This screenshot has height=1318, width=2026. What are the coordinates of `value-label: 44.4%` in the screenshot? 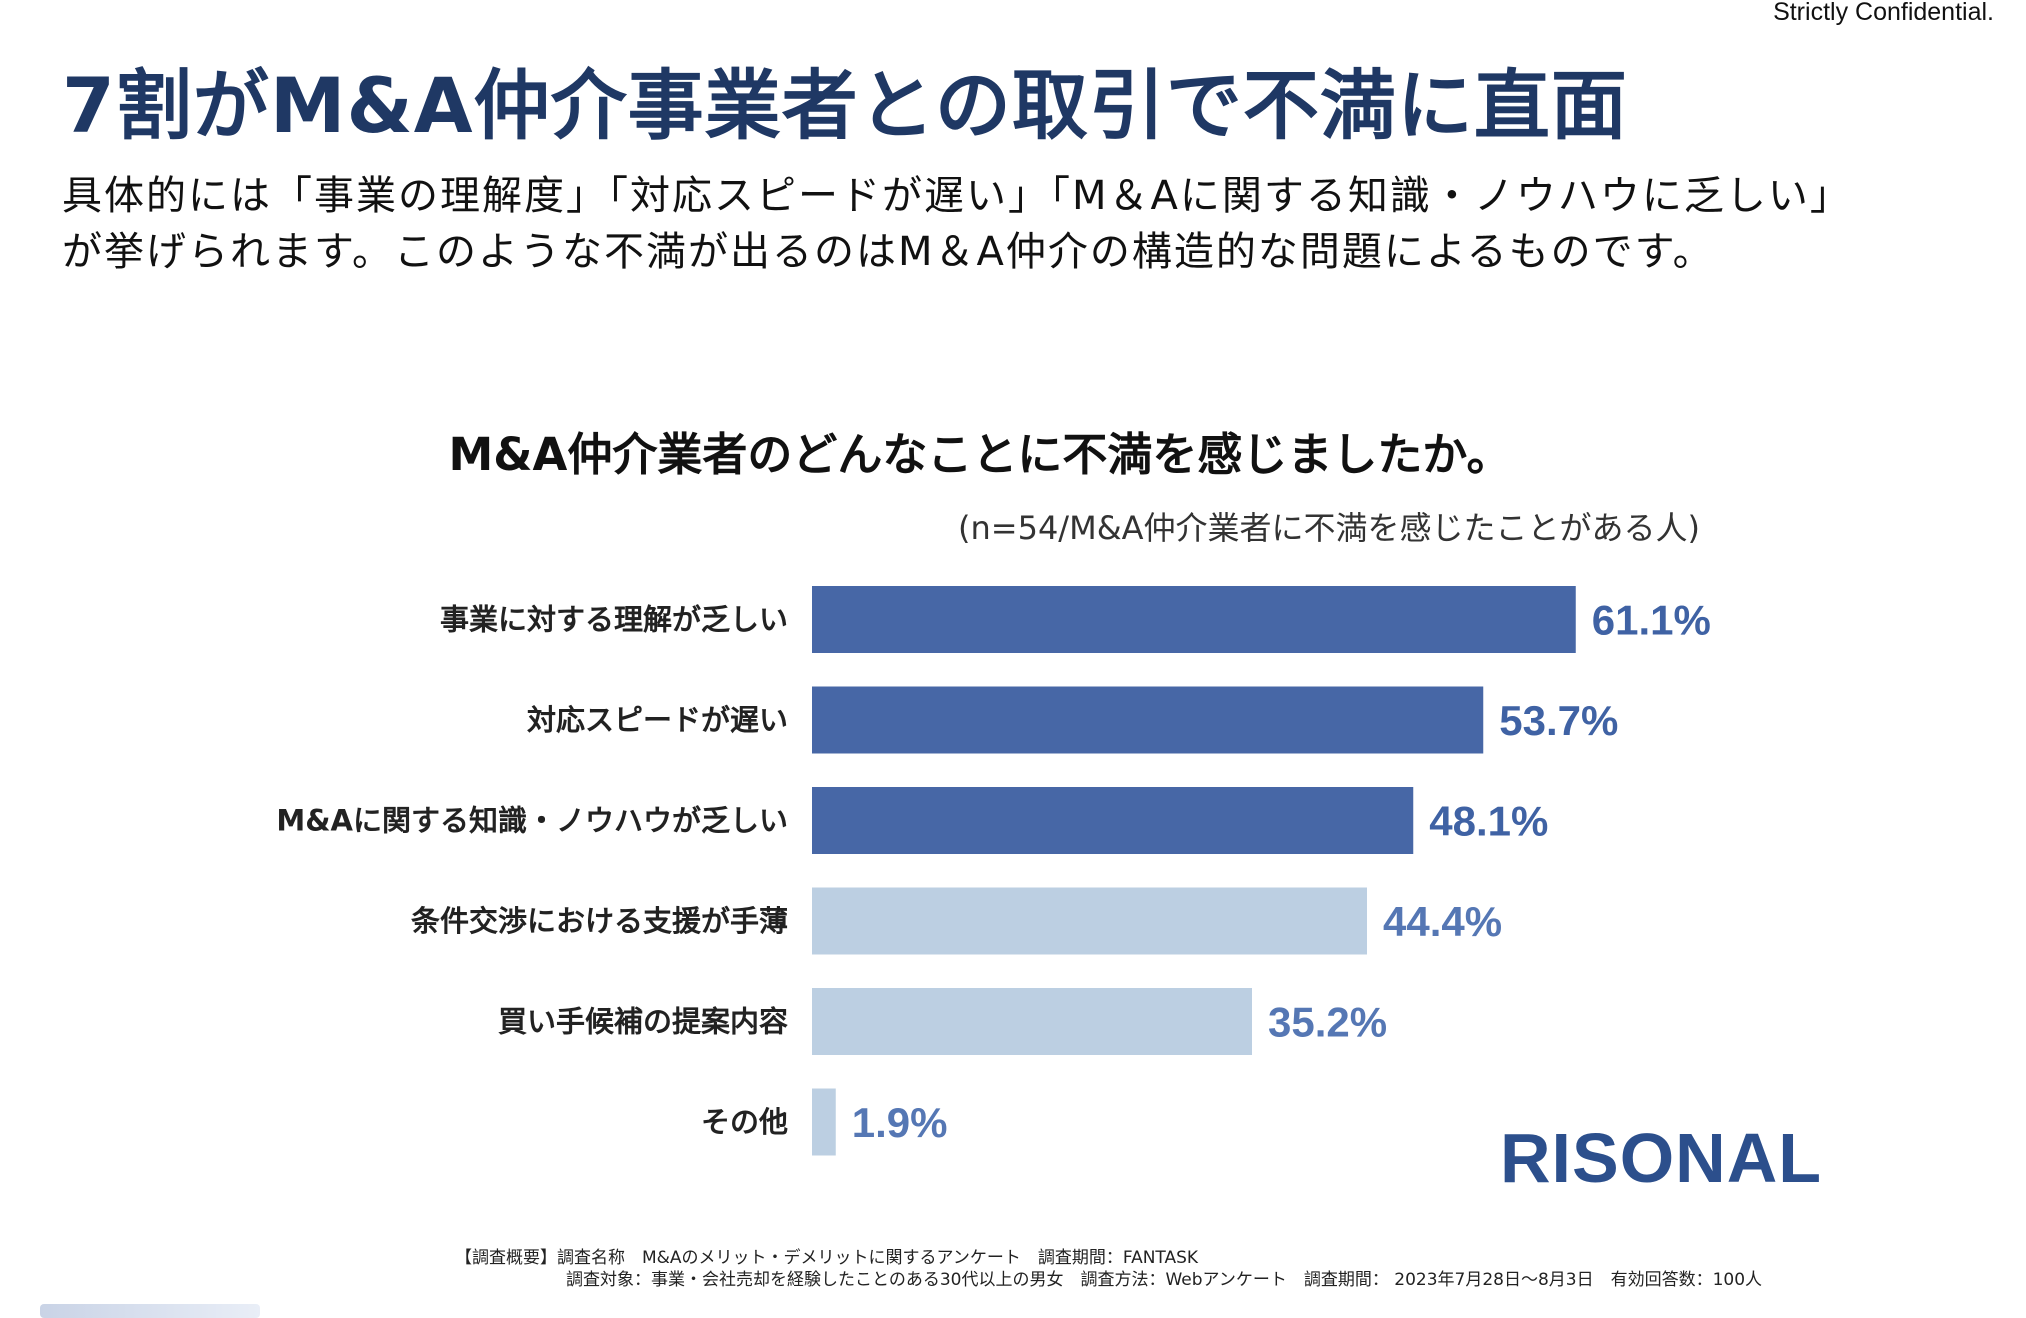 It's located at (1442, 921).